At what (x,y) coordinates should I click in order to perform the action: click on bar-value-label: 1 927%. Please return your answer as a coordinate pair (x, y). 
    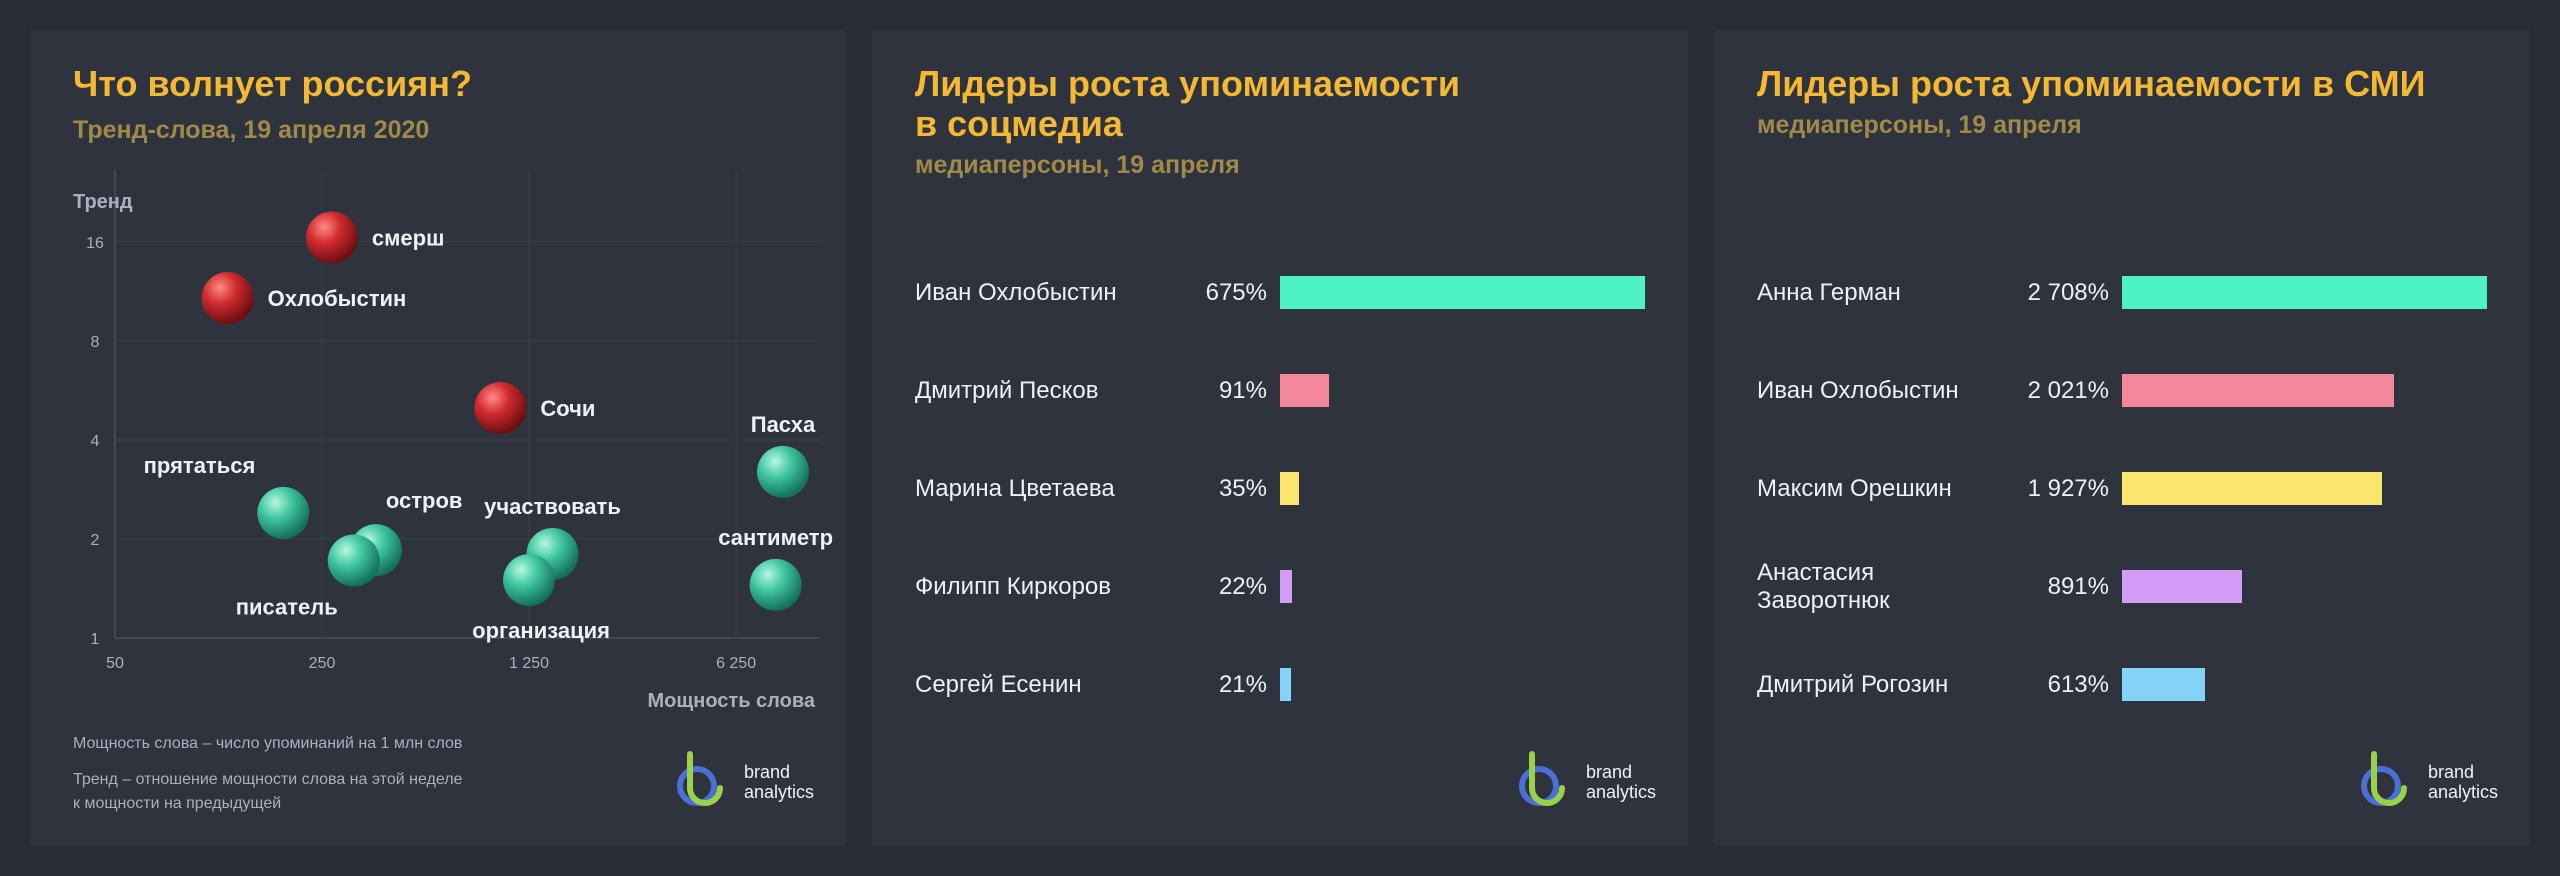
    Looking at the image, I should click on (2068, 488).